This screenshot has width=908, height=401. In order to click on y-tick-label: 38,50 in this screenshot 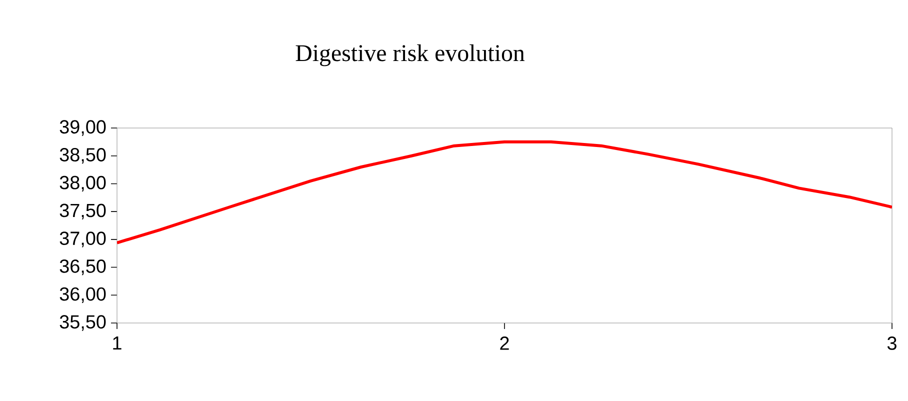, I will do `click(83, 156)`.